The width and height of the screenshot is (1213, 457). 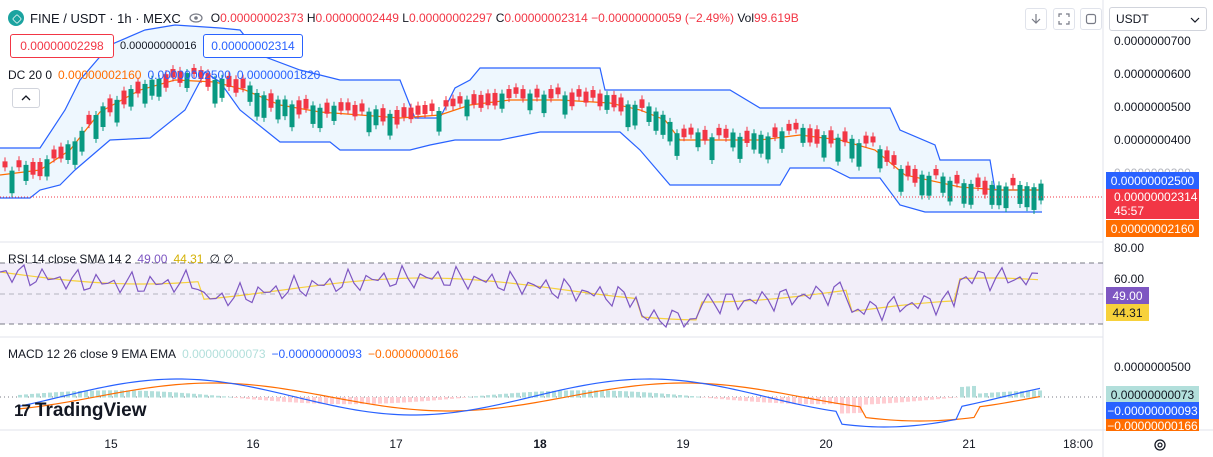 I want to click on rsi-value-tag: 49.00, so click(x=1127, y=295).